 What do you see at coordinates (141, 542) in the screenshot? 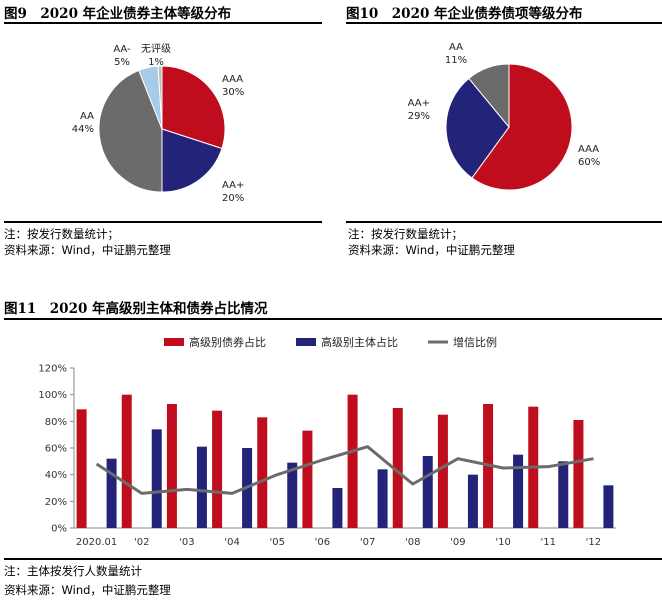
I see `x-tick-label: '02` at bounding box center [141, 542].